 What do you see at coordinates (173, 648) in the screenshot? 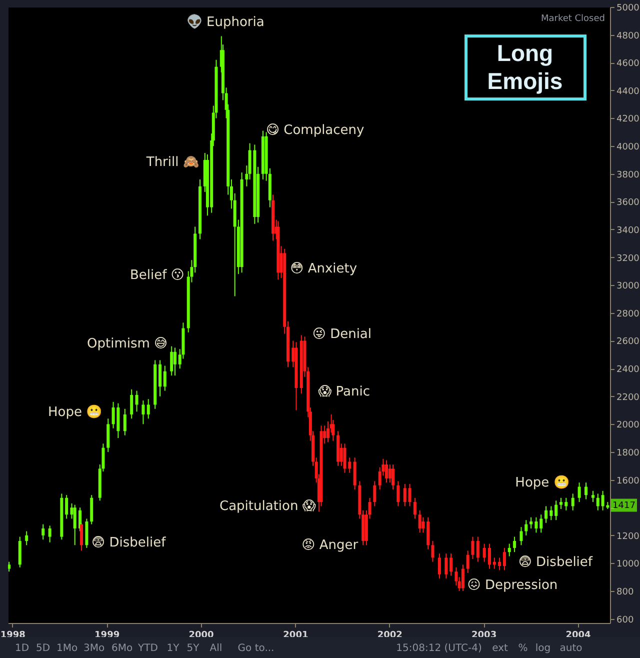
I see `text: 1Y` at bounding box center [173, 648].